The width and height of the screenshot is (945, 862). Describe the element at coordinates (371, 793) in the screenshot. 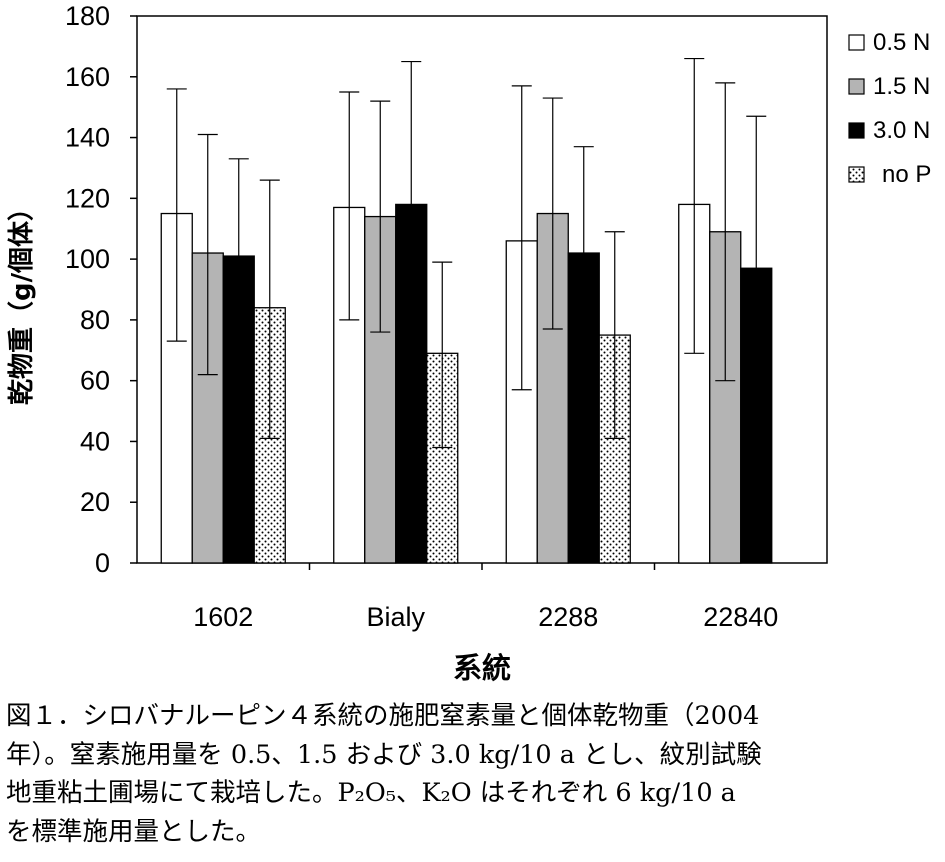

I see `caption-line: 地重粘土圃場にて栽培した。P₂O₅、K₂O はそれぞれ 6 kg/10 a` at that location.